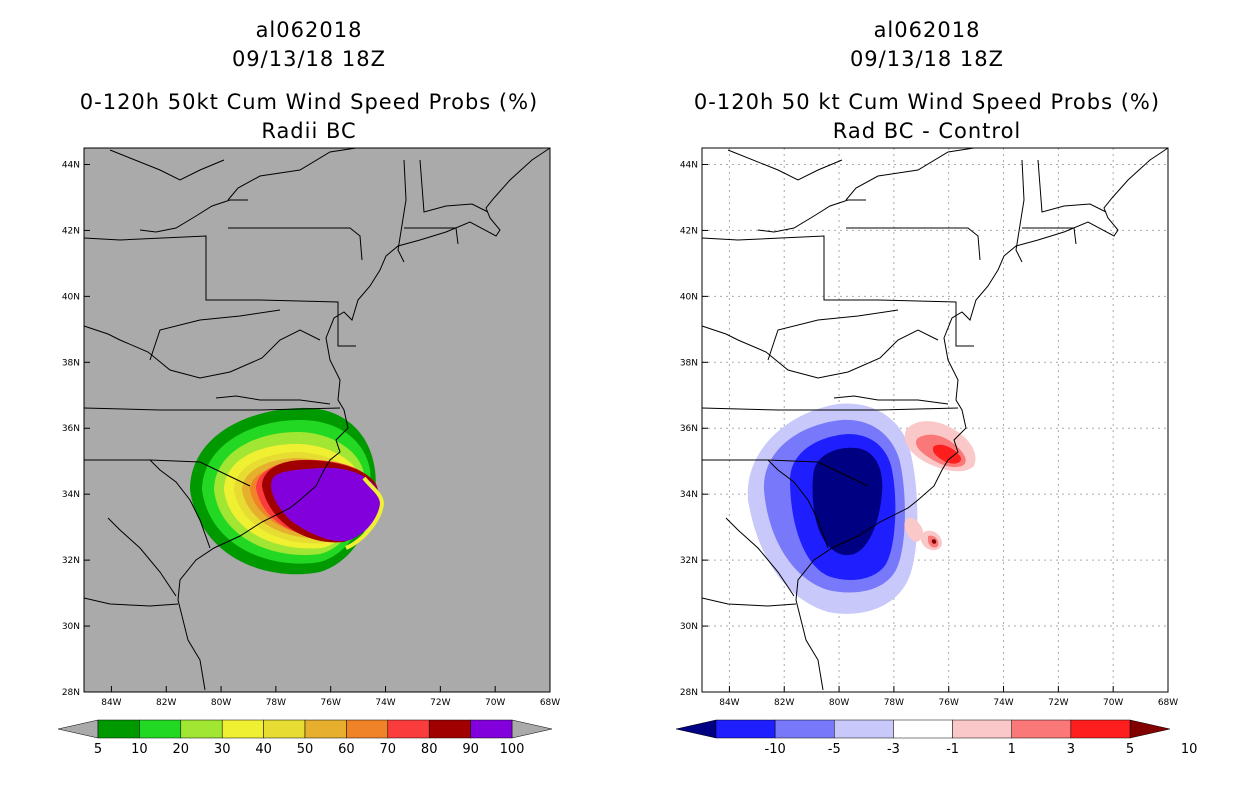 The image size is (1236, 800). I want to click on storm-id: al062018, so click(309, 30).